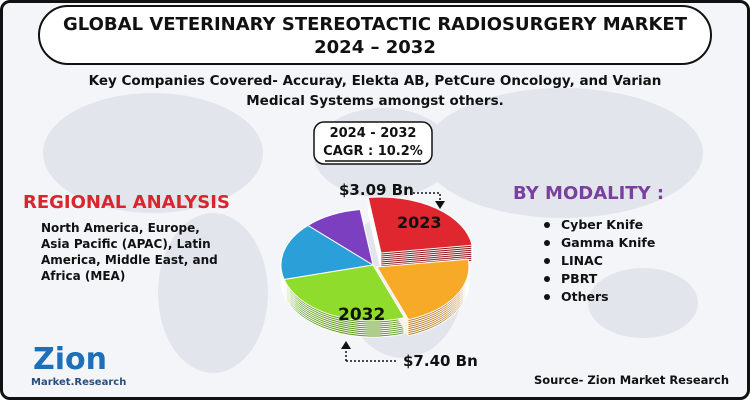 The height and width of the screenshot is (400, 750). Describe the element at coordinates (79, 382) in the screenshot. I see `logo-tagline: Market.Research` at that location.